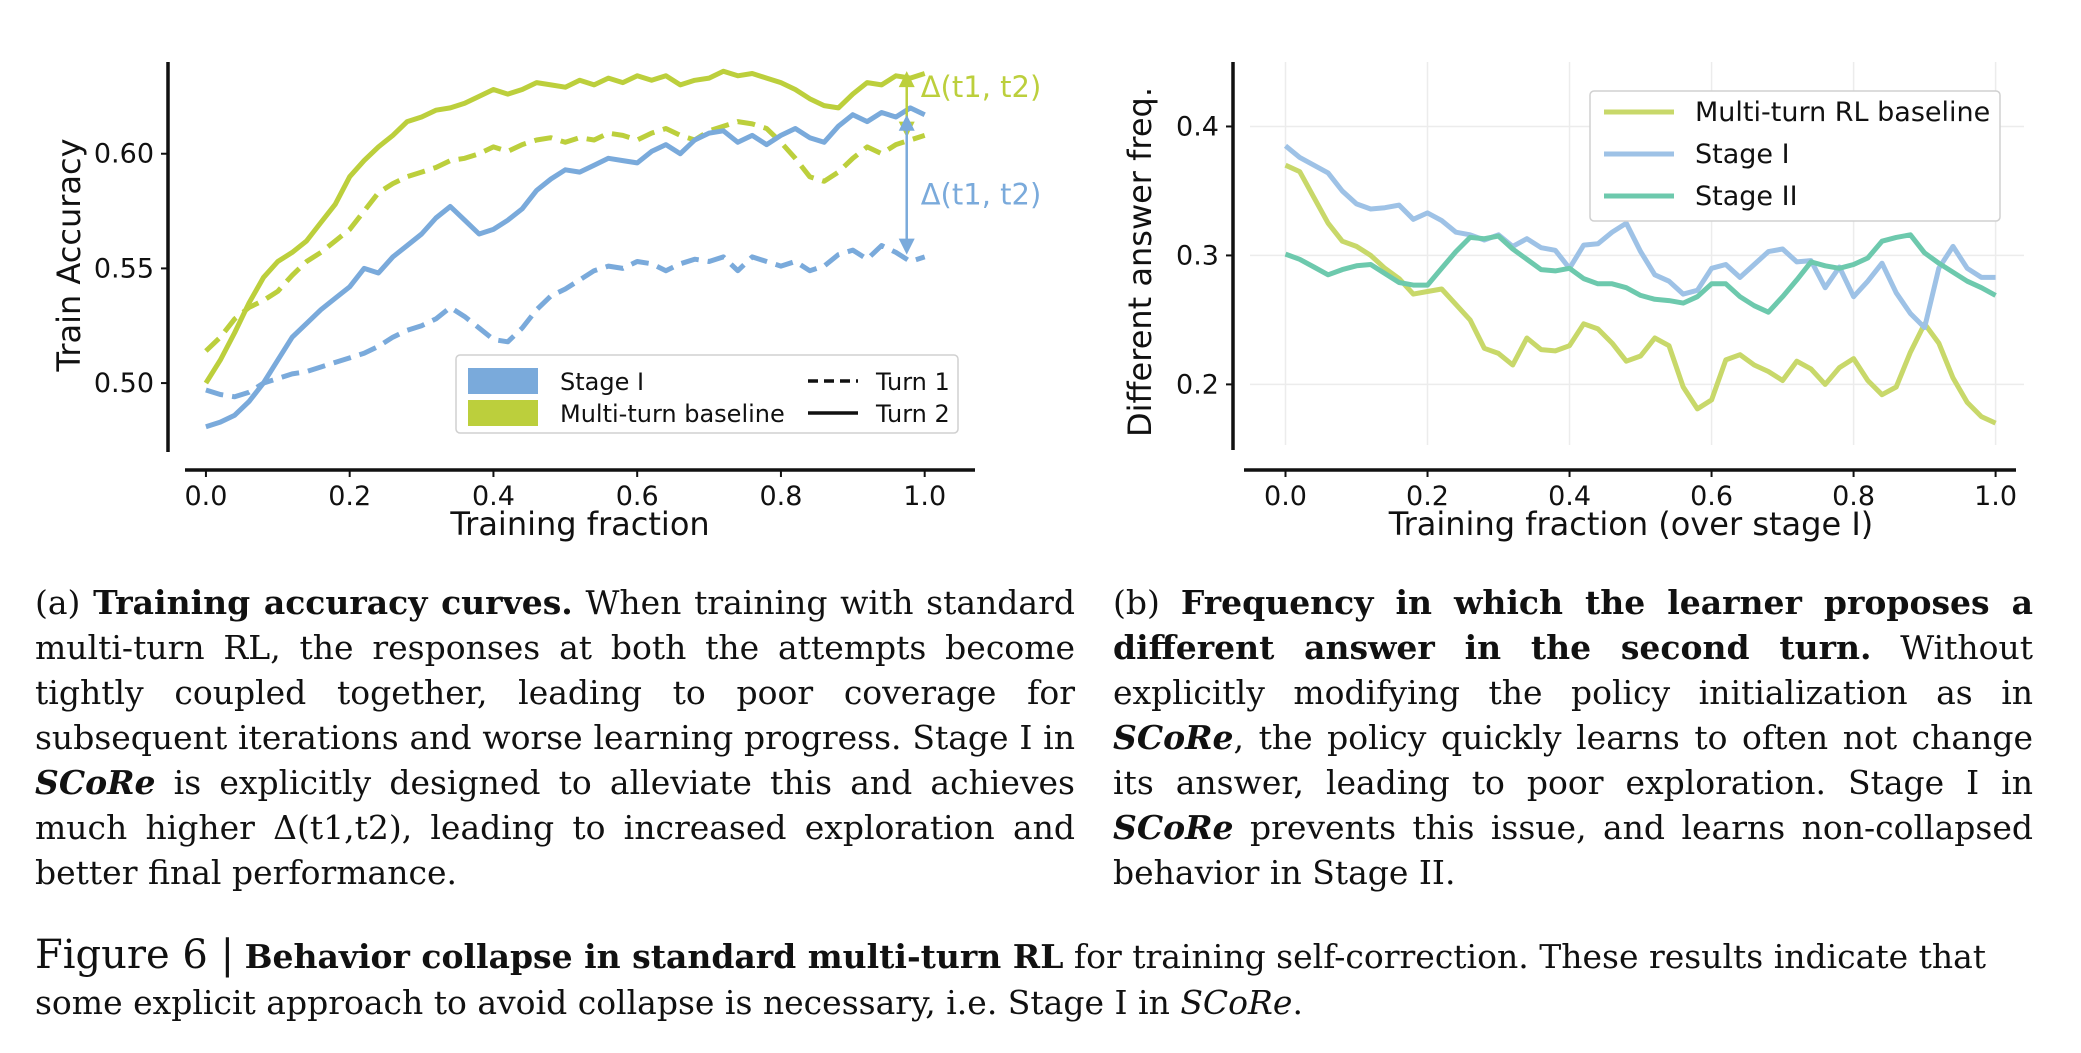  Describe the element at coordinates (1746, 196) in the screenshot. I see `chartB-legend-label-2: Stage II` at that location.